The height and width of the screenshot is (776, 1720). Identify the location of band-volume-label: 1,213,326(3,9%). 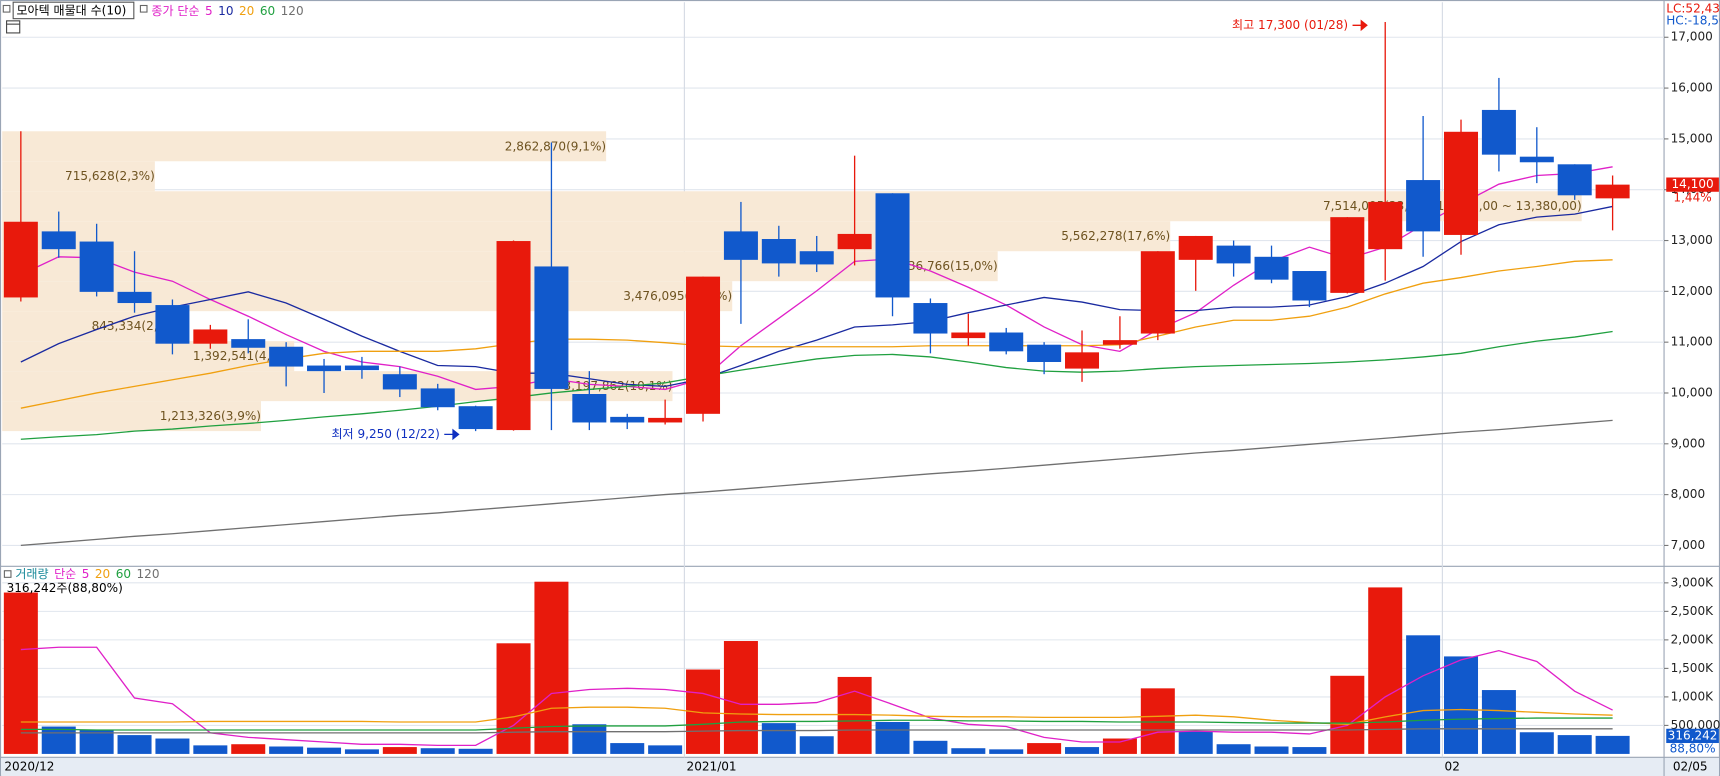
(210, 416).